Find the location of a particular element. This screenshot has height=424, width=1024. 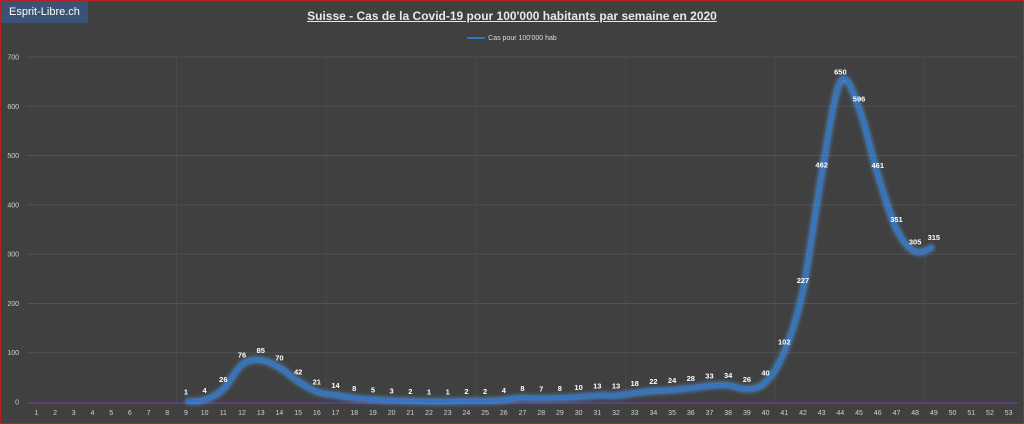

x-tick-label: 10 is located at coordinates (205, 413).